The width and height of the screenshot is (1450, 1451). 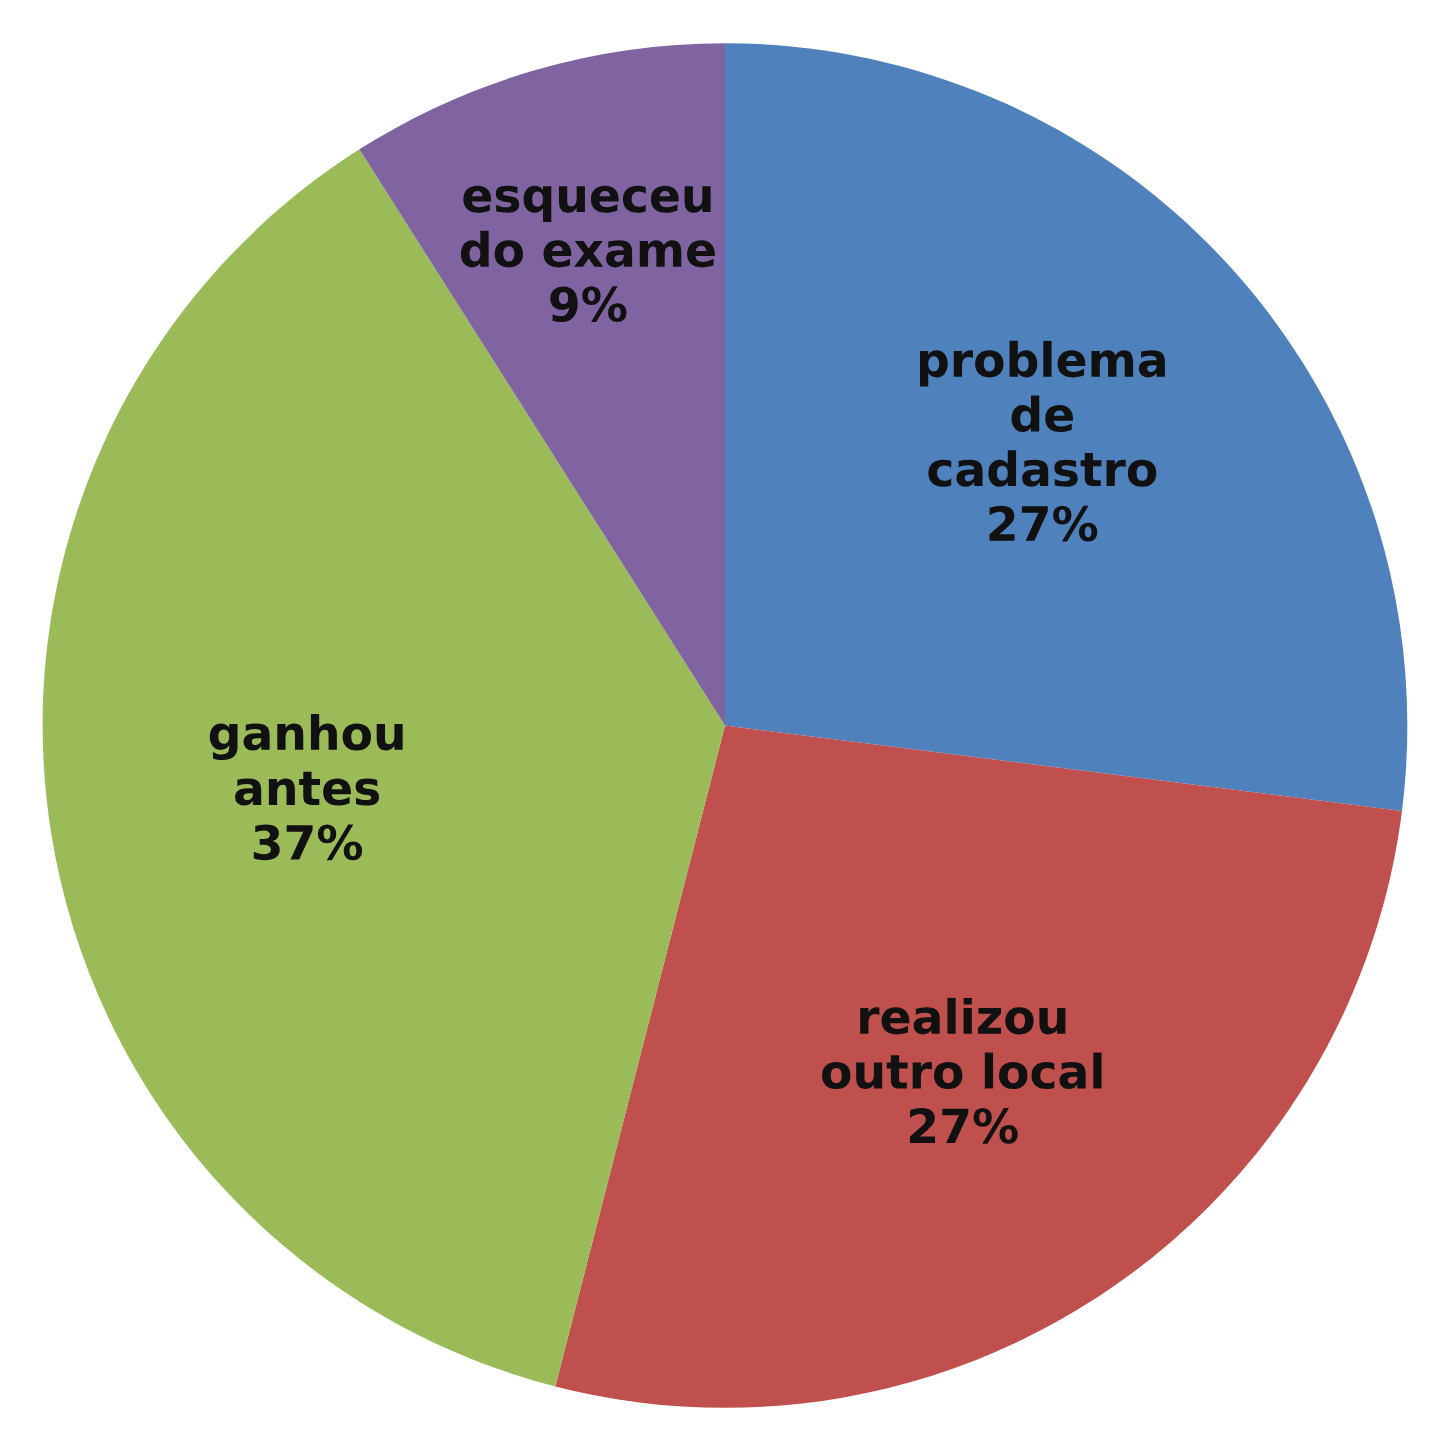 I want to click on slice-label: esqueceu do exame, so click(x=587, y=226).